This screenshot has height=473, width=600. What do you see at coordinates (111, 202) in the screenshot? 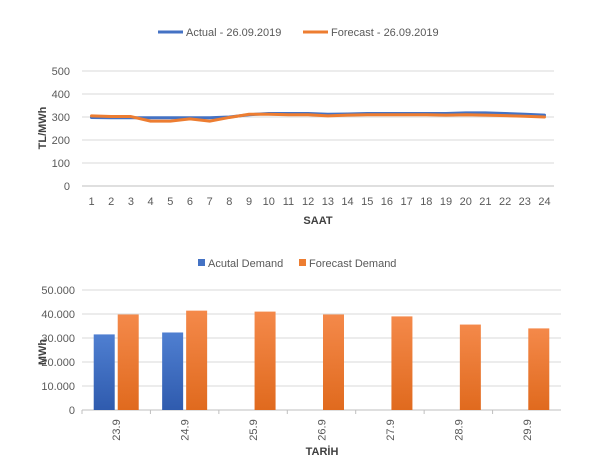
I see `line-chart-x-tick: 2` at bounding box center [111, 202].